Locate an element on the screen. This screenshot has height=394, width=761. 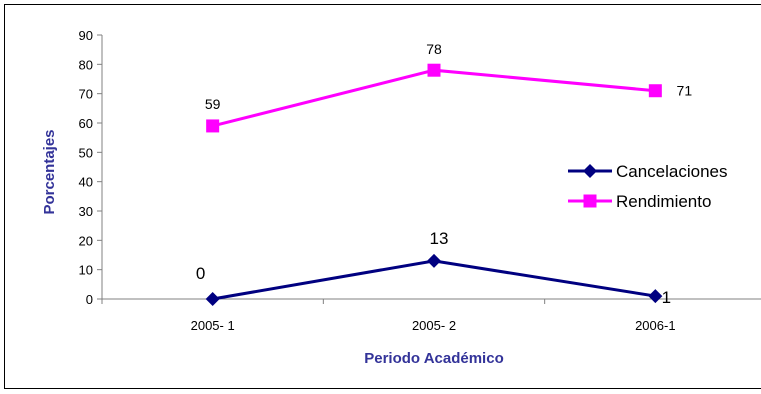
y-tick-label: 50 is located at coordinates (86, 152).